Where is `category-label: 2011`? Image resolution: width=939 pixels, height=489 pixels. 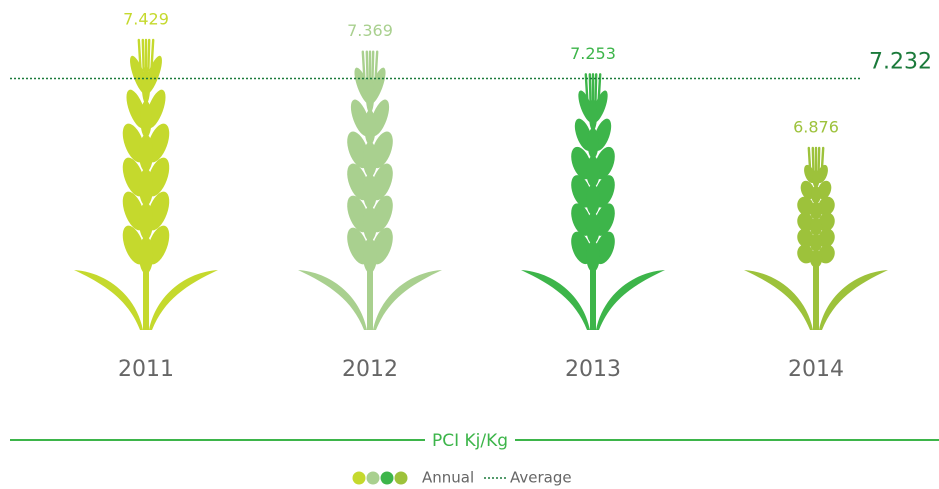
category-label: 2011 is located at coordinates (146, 369).